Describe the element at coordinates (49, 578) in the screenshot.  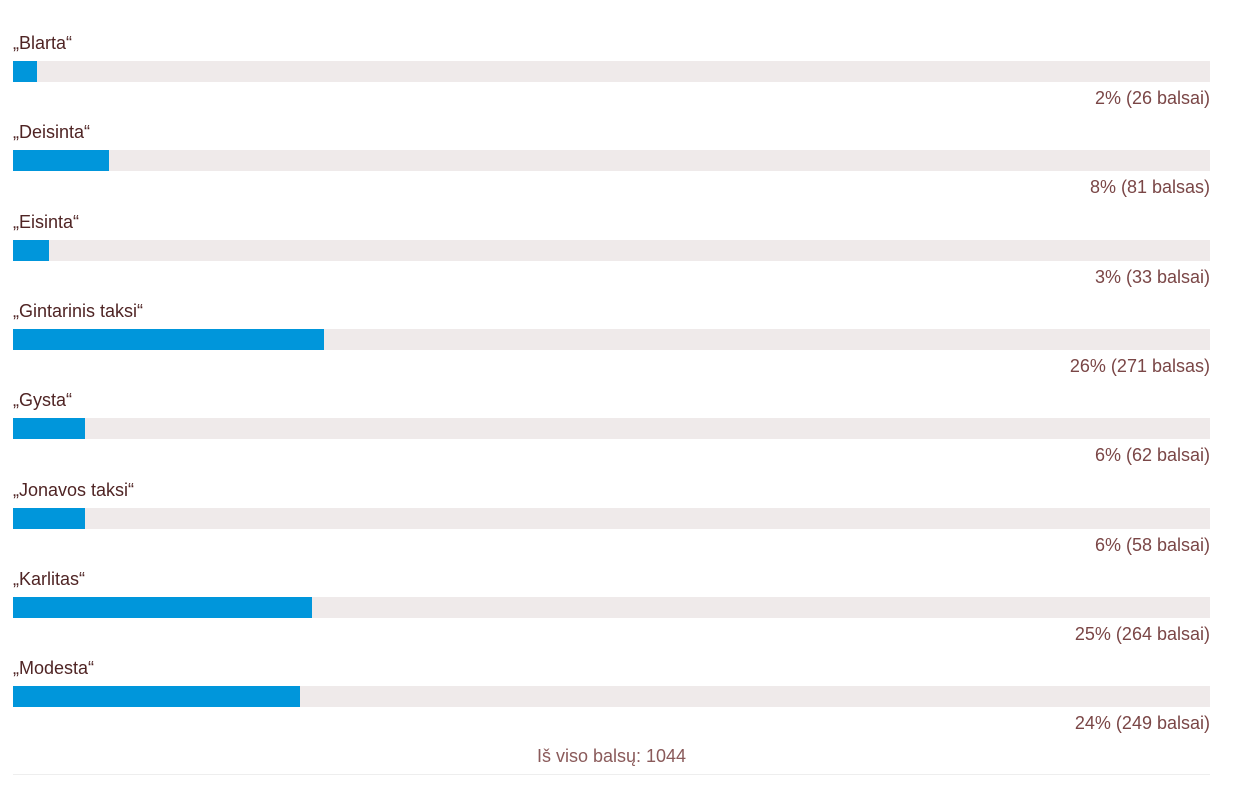
I see `option-label: „Karlitas“` at that location.